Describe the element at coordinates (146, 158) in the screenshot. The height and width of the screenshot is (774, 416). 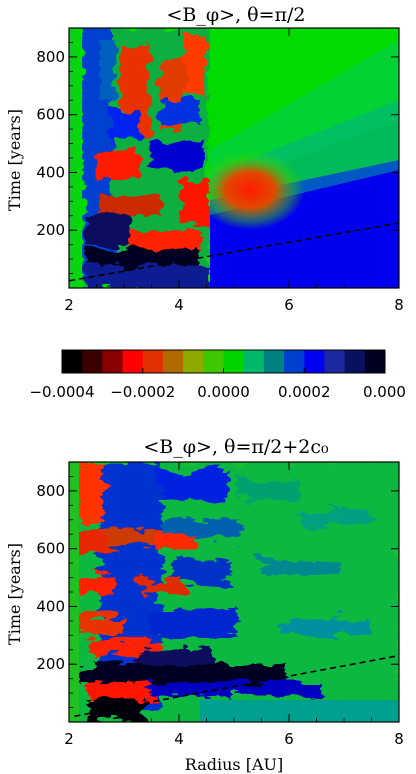
I see `panel-1-turbulent-zone` at that location.